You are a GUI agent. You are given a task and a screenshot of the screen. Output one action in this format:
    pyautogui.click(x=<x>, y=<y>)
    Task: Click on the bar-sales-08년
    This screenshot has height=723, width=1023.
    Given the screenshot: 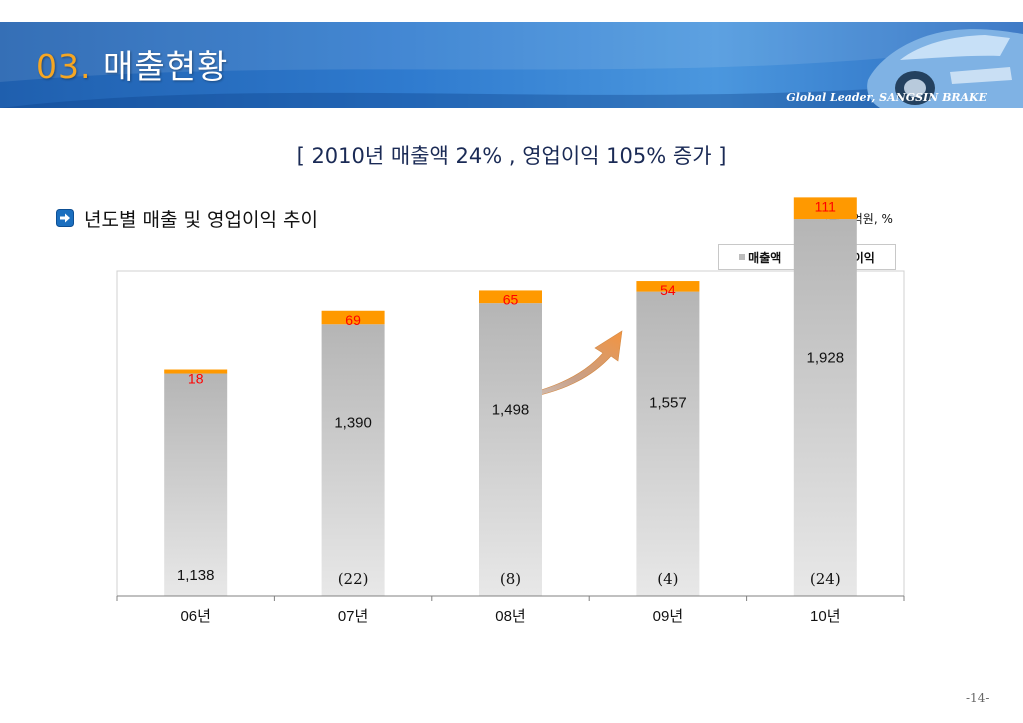 What is the action you would take?
    pyautogui.click(x=510, y=449)
    